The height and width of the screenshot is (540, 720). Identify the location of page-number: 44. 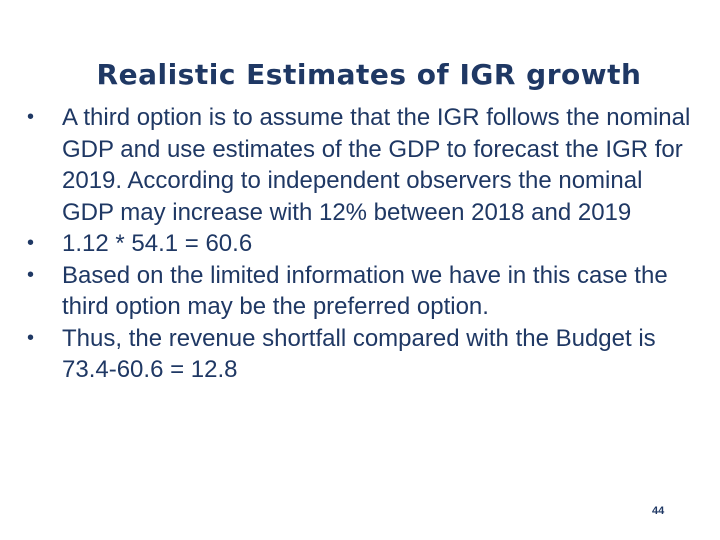
(658, 511).